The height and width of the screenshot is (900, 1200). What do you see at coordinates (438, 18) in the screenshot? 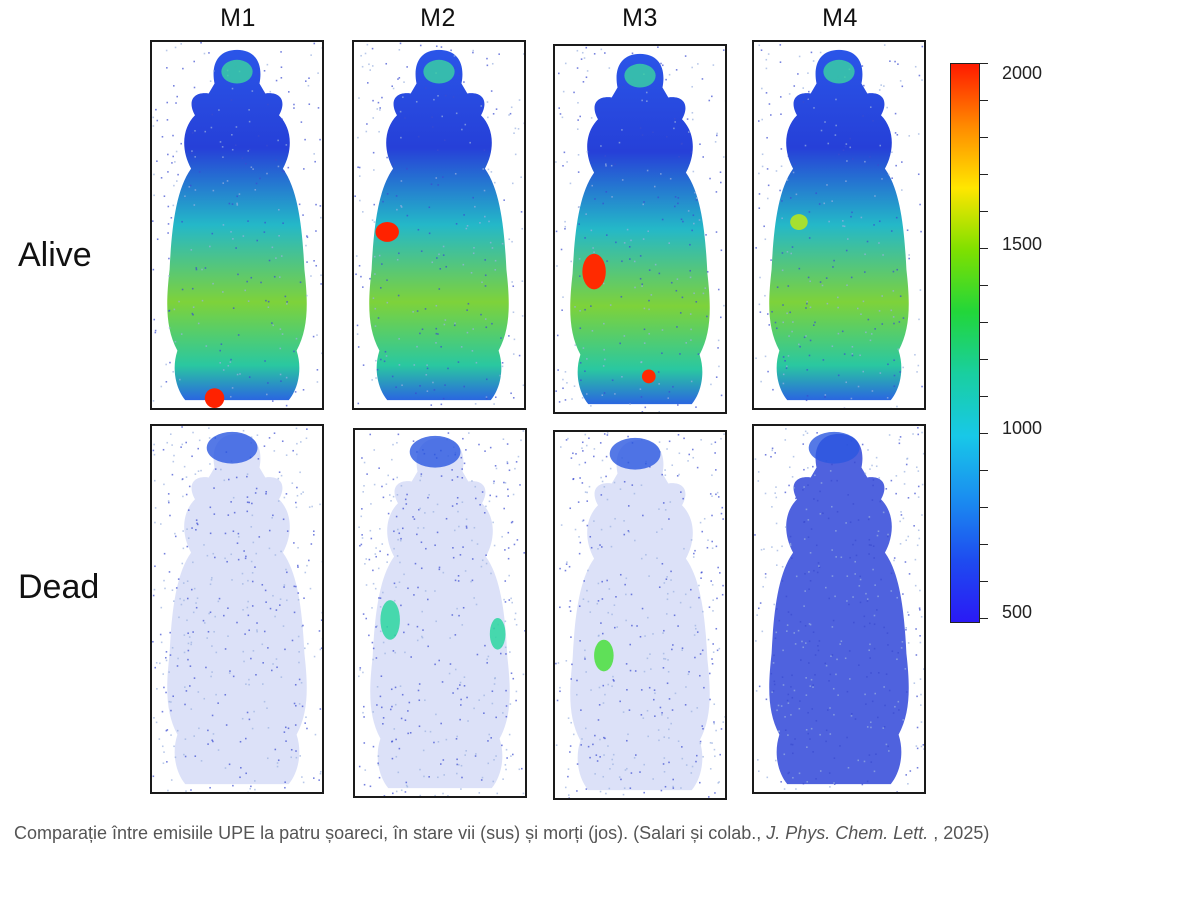
I see `column-label-m2: M2` at bounding box center [438, 18].